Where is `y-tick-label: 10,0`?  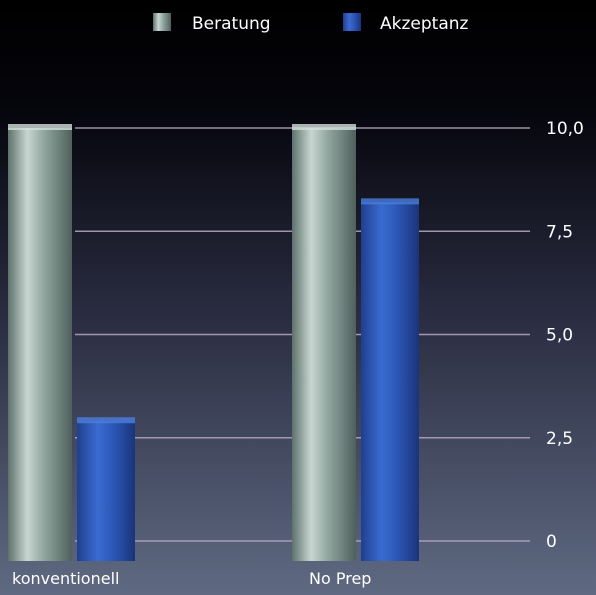 y-tick-label: 10,0 is located at coordinates (565, 129).